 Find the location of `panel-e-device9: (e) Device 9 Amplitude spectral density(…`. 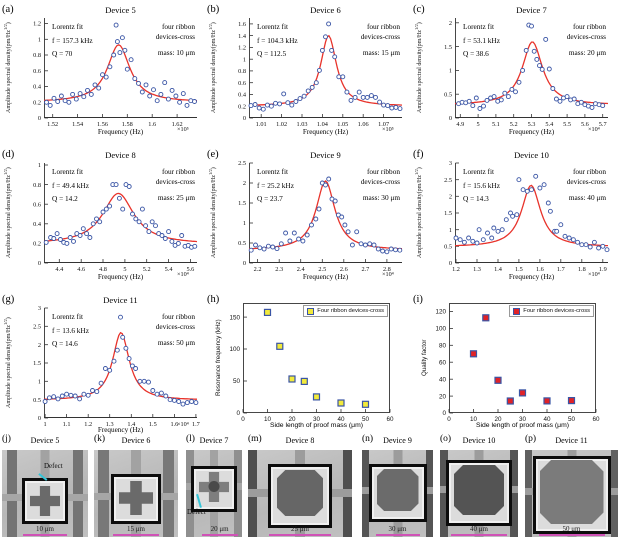

panel-e-device9: (e) Device 9 Amplitude spectral density(… is located at coordinates (308, 217).